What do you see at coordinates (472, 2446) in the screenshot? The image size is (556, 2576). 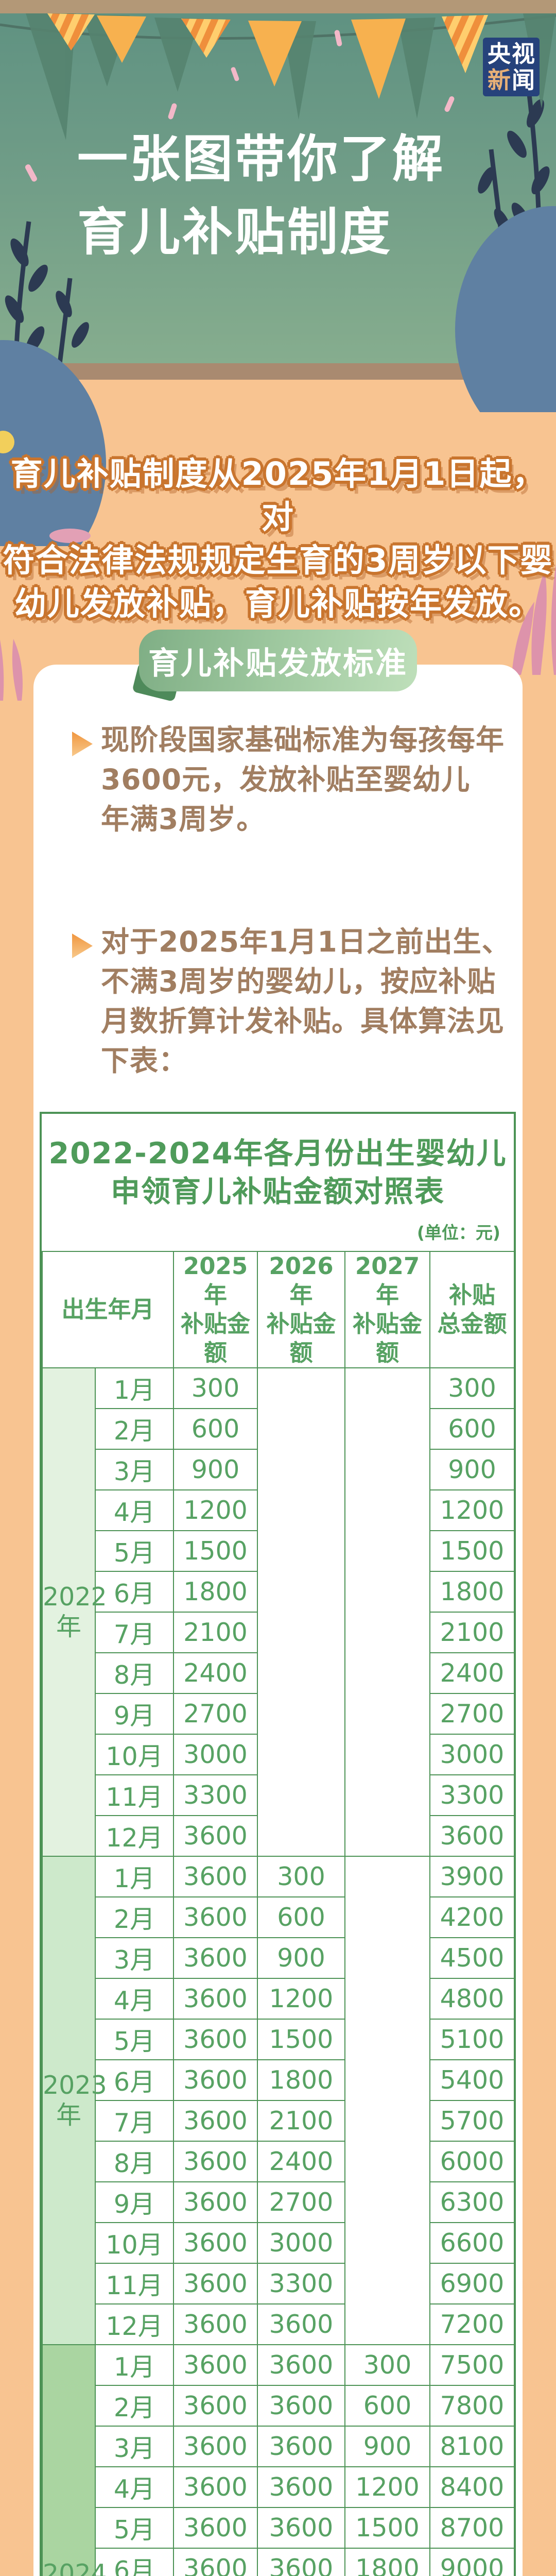 I see `total-cell: 8100` at bounding box center [472, 2446].